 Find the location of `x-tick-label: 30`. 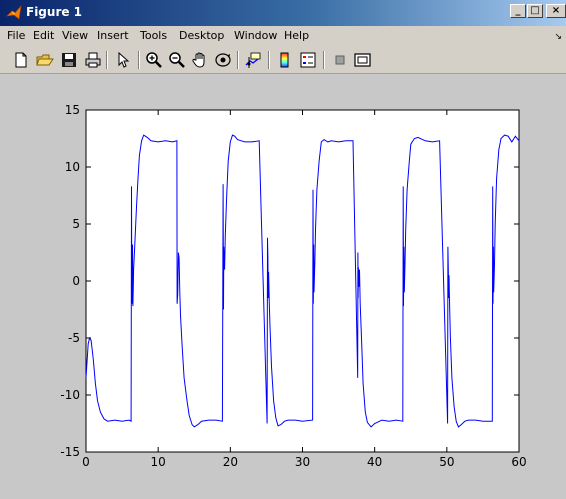

x-tick-label: 30 is located at coordinates (302, 462).